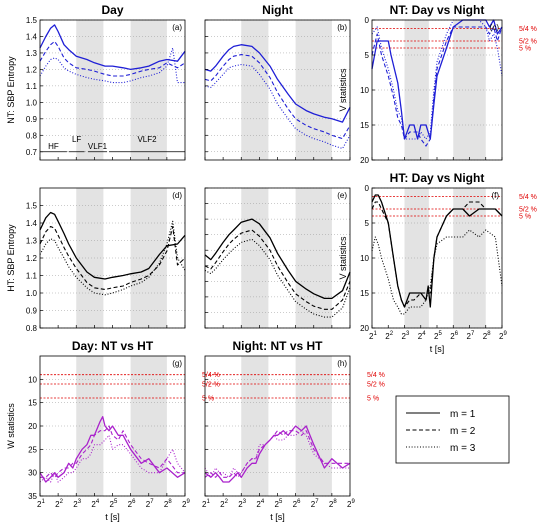 This screenshot has height=532, width=550. I want to click on y-tick-label: 35, so click(32, 496).